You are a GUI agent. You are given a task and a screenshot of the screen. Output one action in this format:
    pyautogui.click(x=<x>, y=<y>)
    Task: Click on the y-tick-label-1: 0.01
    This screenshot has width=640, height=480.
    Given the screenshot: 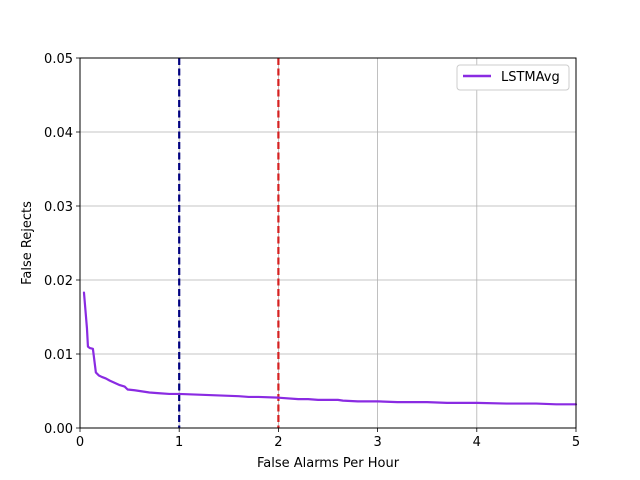 What is the action you would take?
    pyautogui.click(x=58, y=355)
    